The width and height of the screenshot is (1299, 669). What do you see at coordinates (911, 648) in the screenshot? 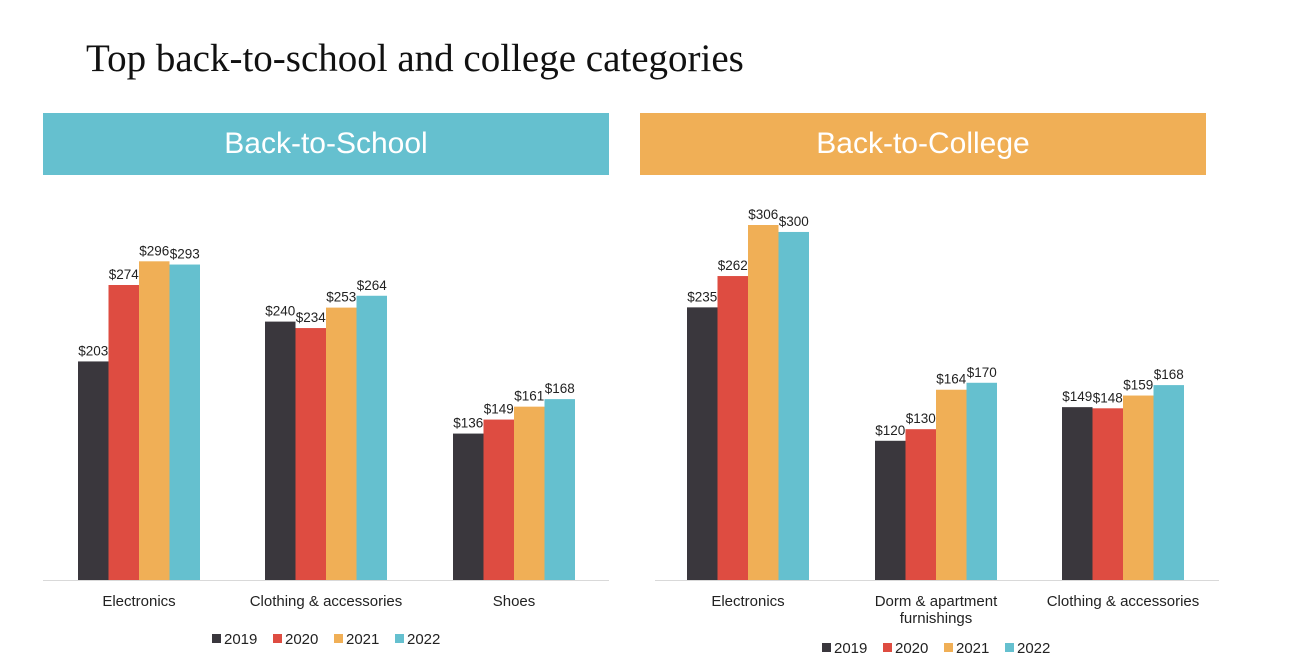
I see `college-legend-label-2020: 2020` at bounding box center [911, 648].